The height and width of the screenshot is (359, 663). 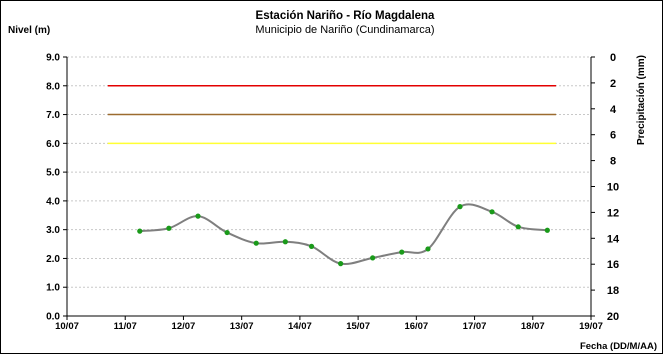 I want to click on x-tick-label: 17/07, so click(x=475, y=326).